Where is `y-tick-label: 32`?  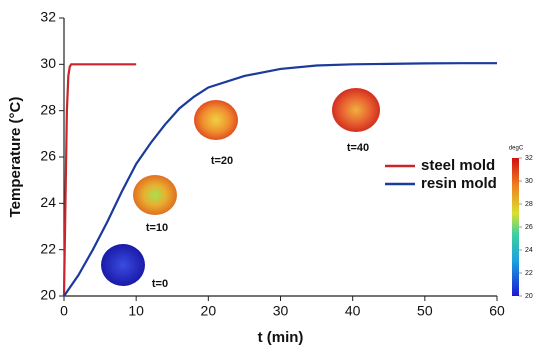 y-tick-label: 32 is located at coordinates (48, 17).